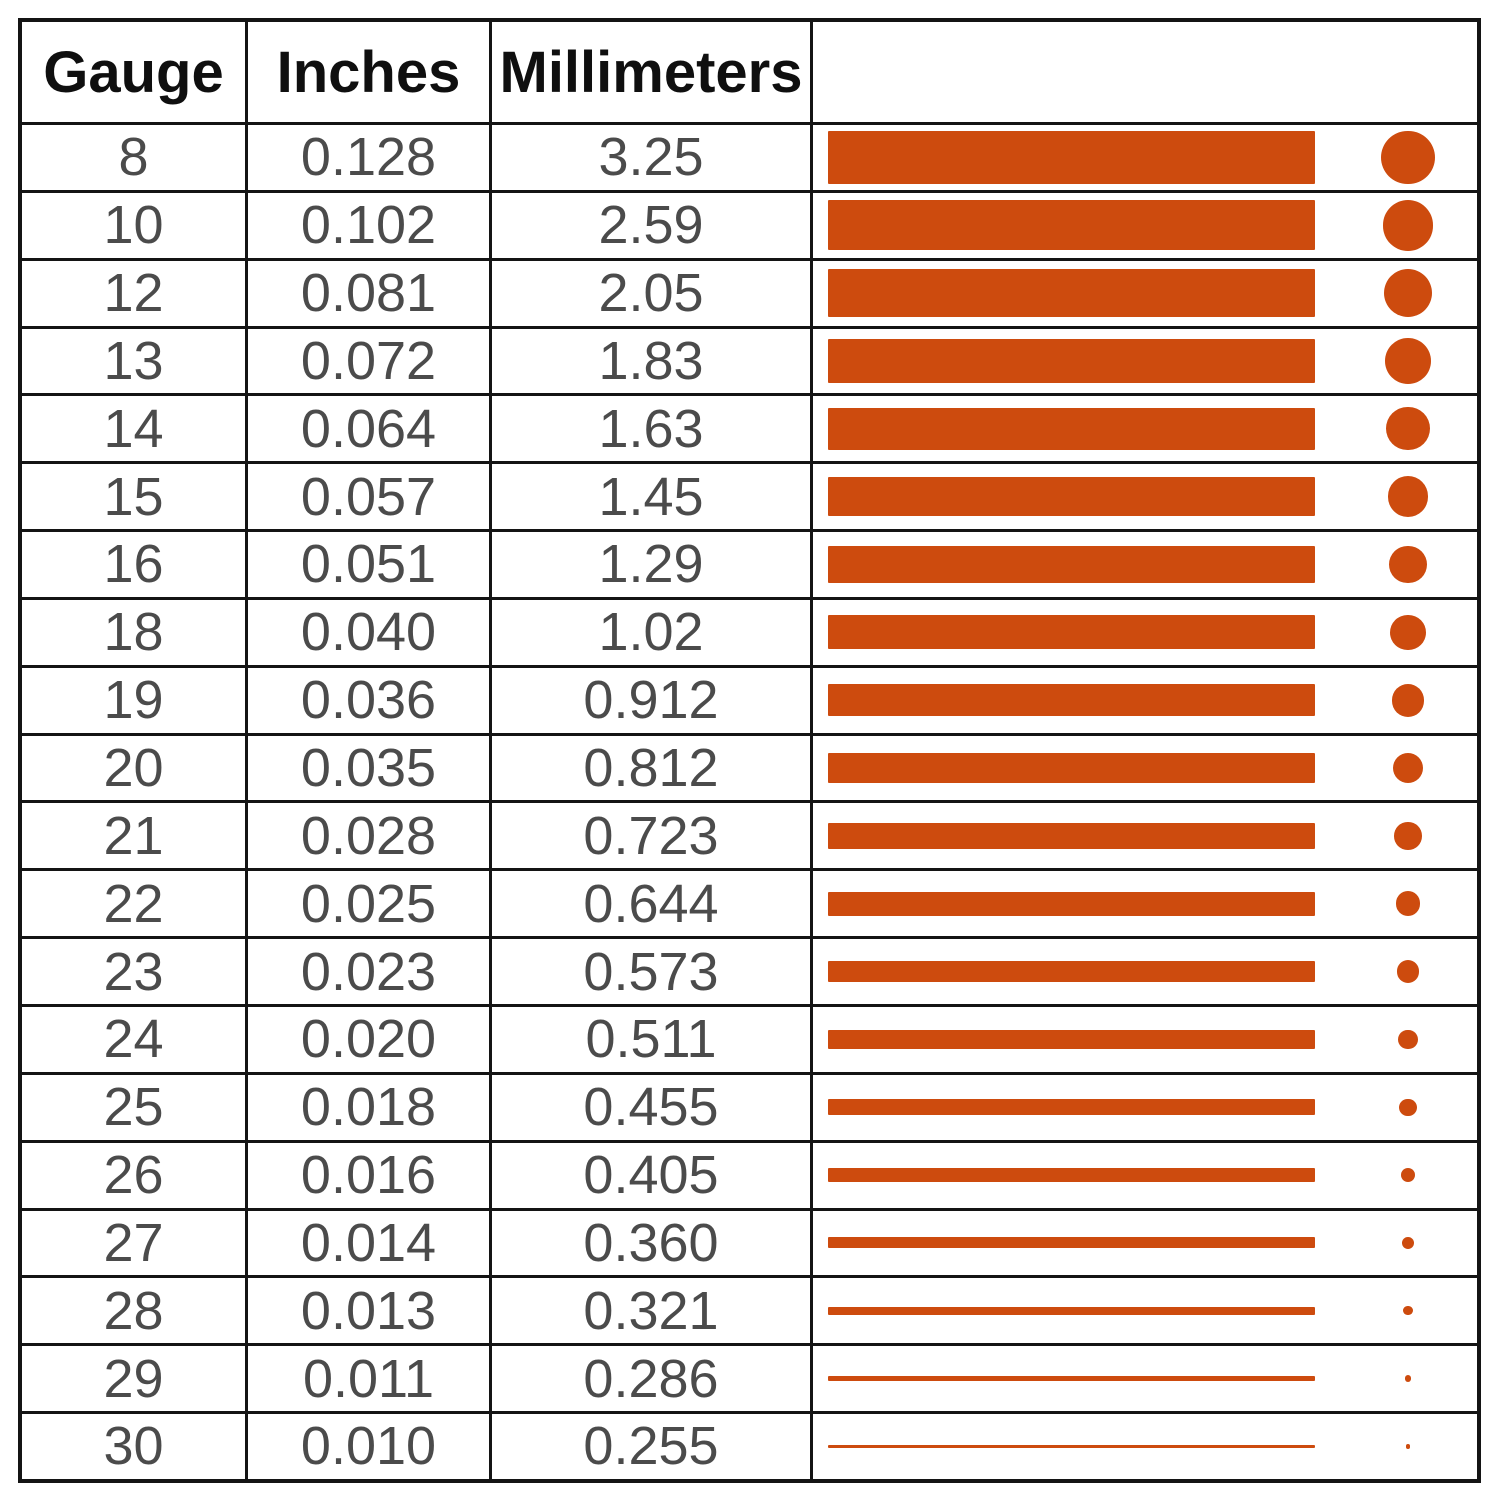 The width and height of the screenshot is (1500, 1500). I want to click on table-row: 29 0.011 0.286, so click(749, 1380).